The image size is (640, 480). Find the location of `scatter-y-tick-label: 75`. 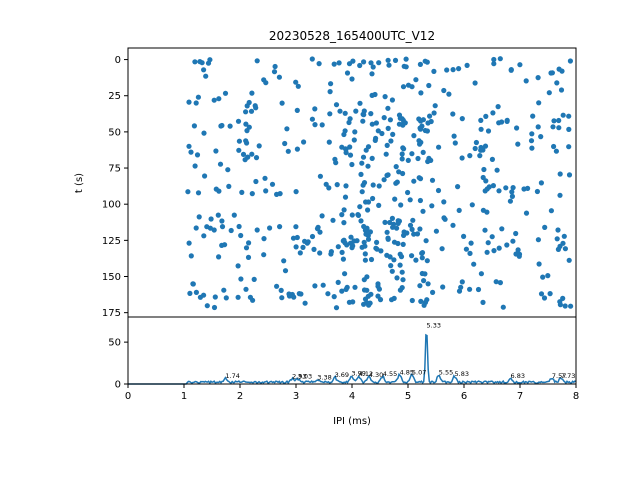

scatter-y-tick-label: 75 is located at coordinates (114, 169).